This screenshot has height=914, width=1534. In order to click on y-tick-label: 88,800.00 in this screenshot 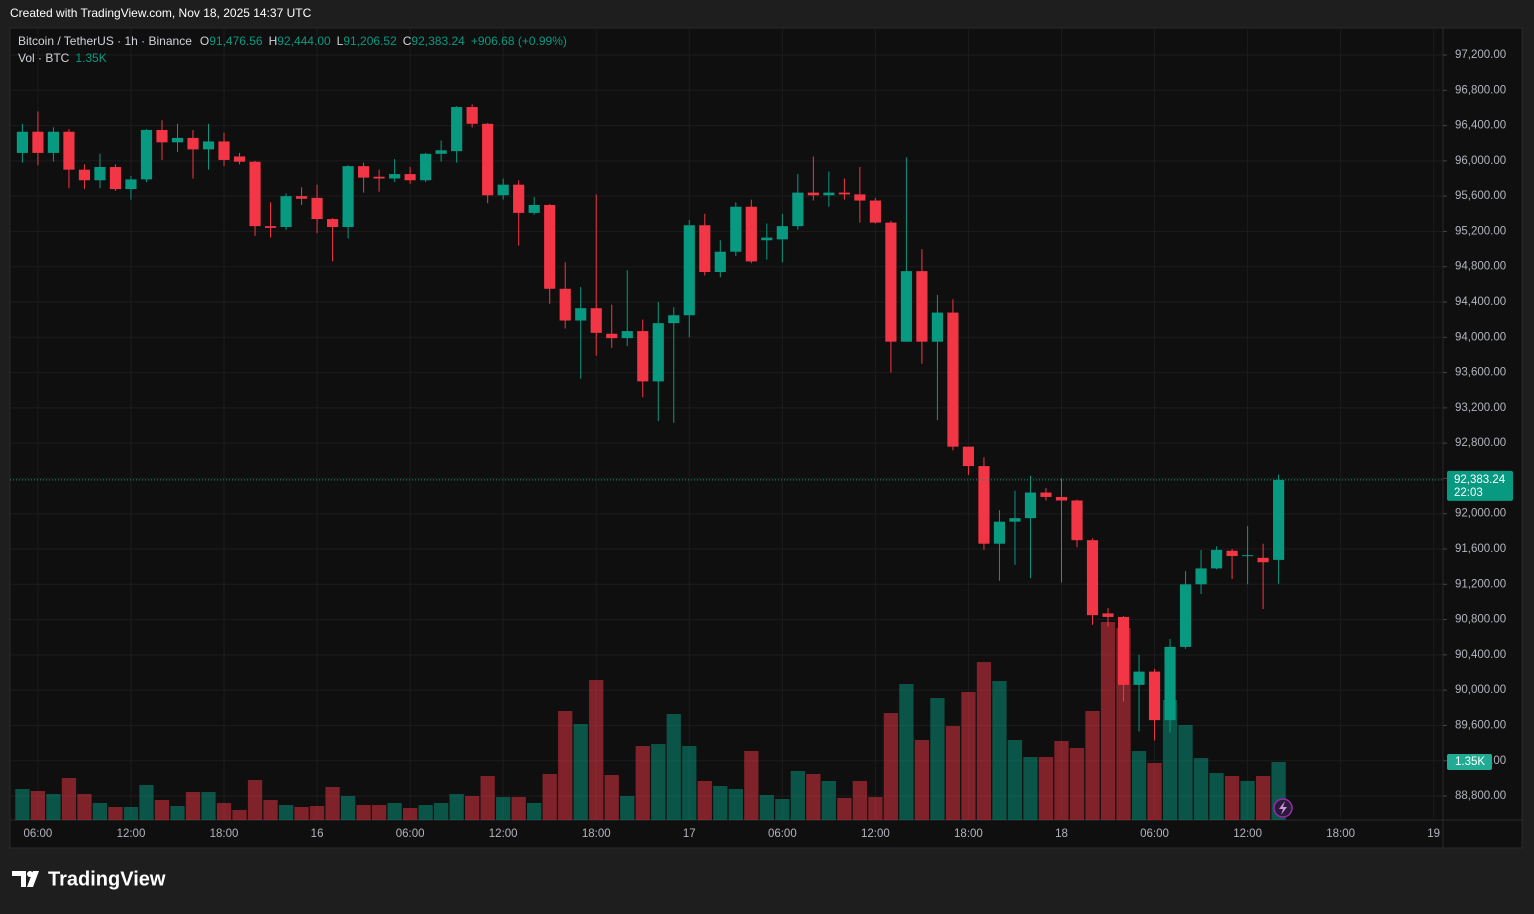, I will do `click(1480, 796)`.